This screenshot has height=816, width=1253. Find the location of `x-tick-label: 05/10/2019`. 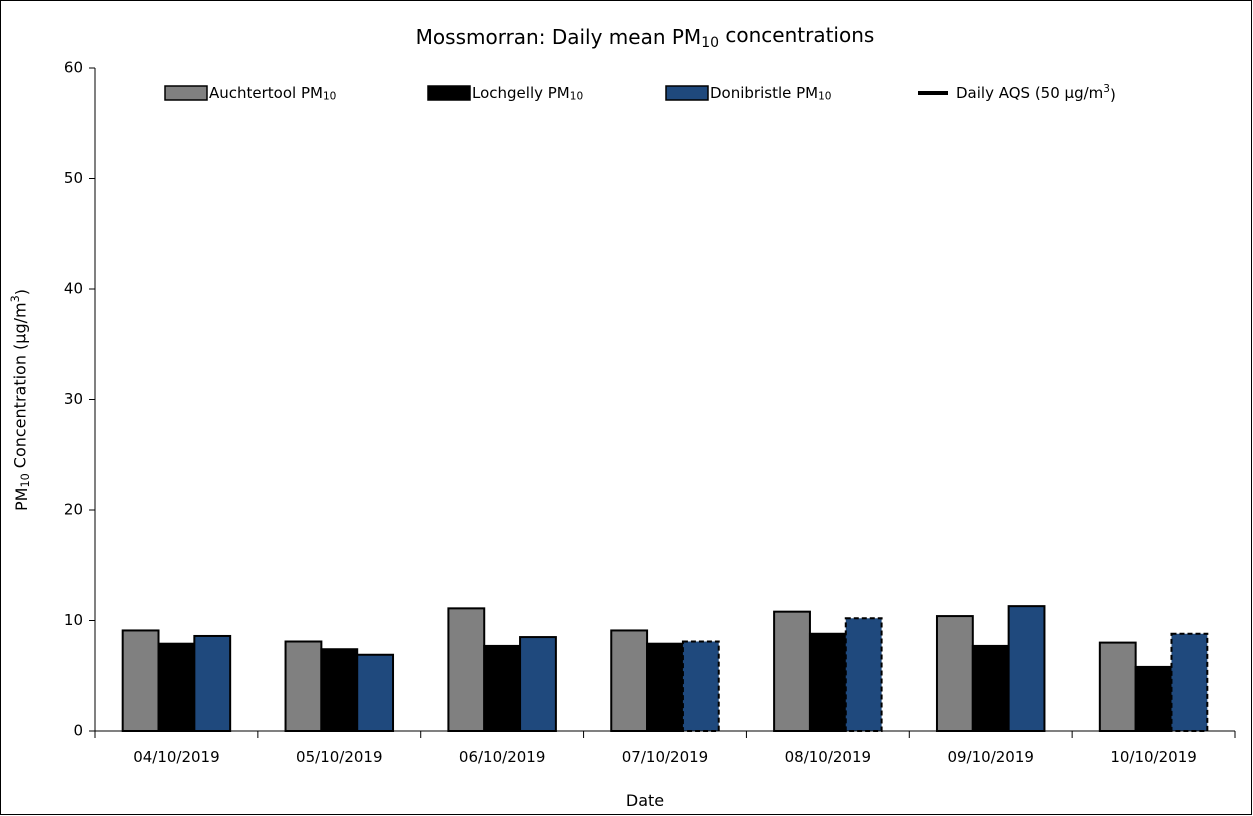

x-tick-label: 05/10/2019 is located at coordinates (339, 757).